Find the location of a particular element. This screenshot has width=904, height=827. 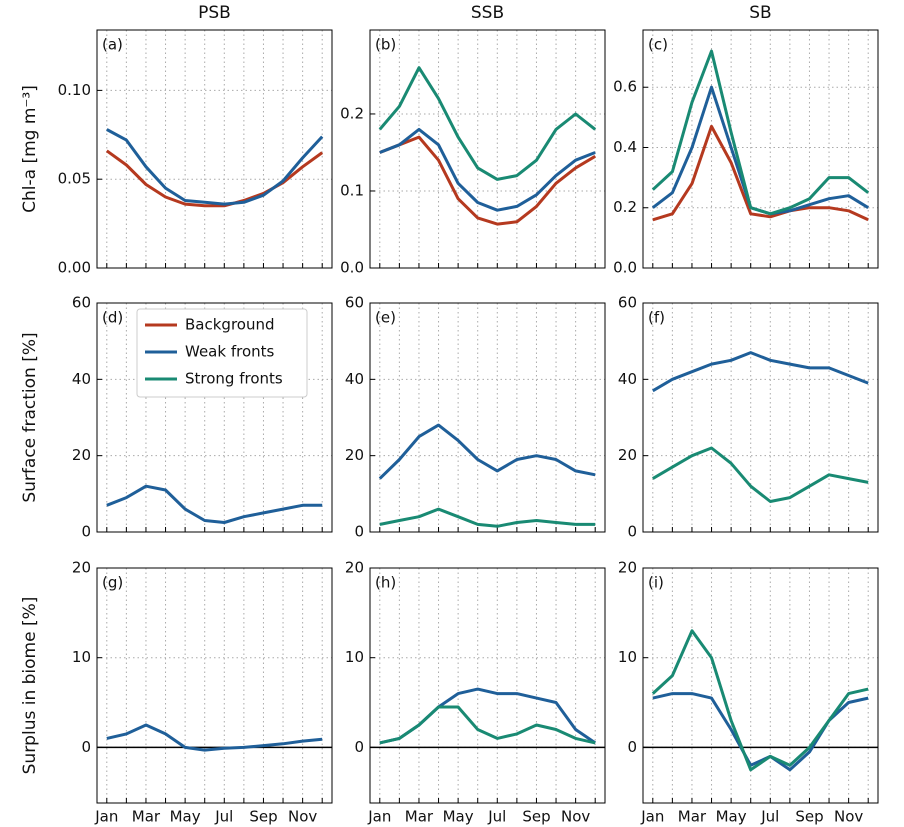

legend: Background Weak fronts Strong fronts is located at coordinates (222, 353).